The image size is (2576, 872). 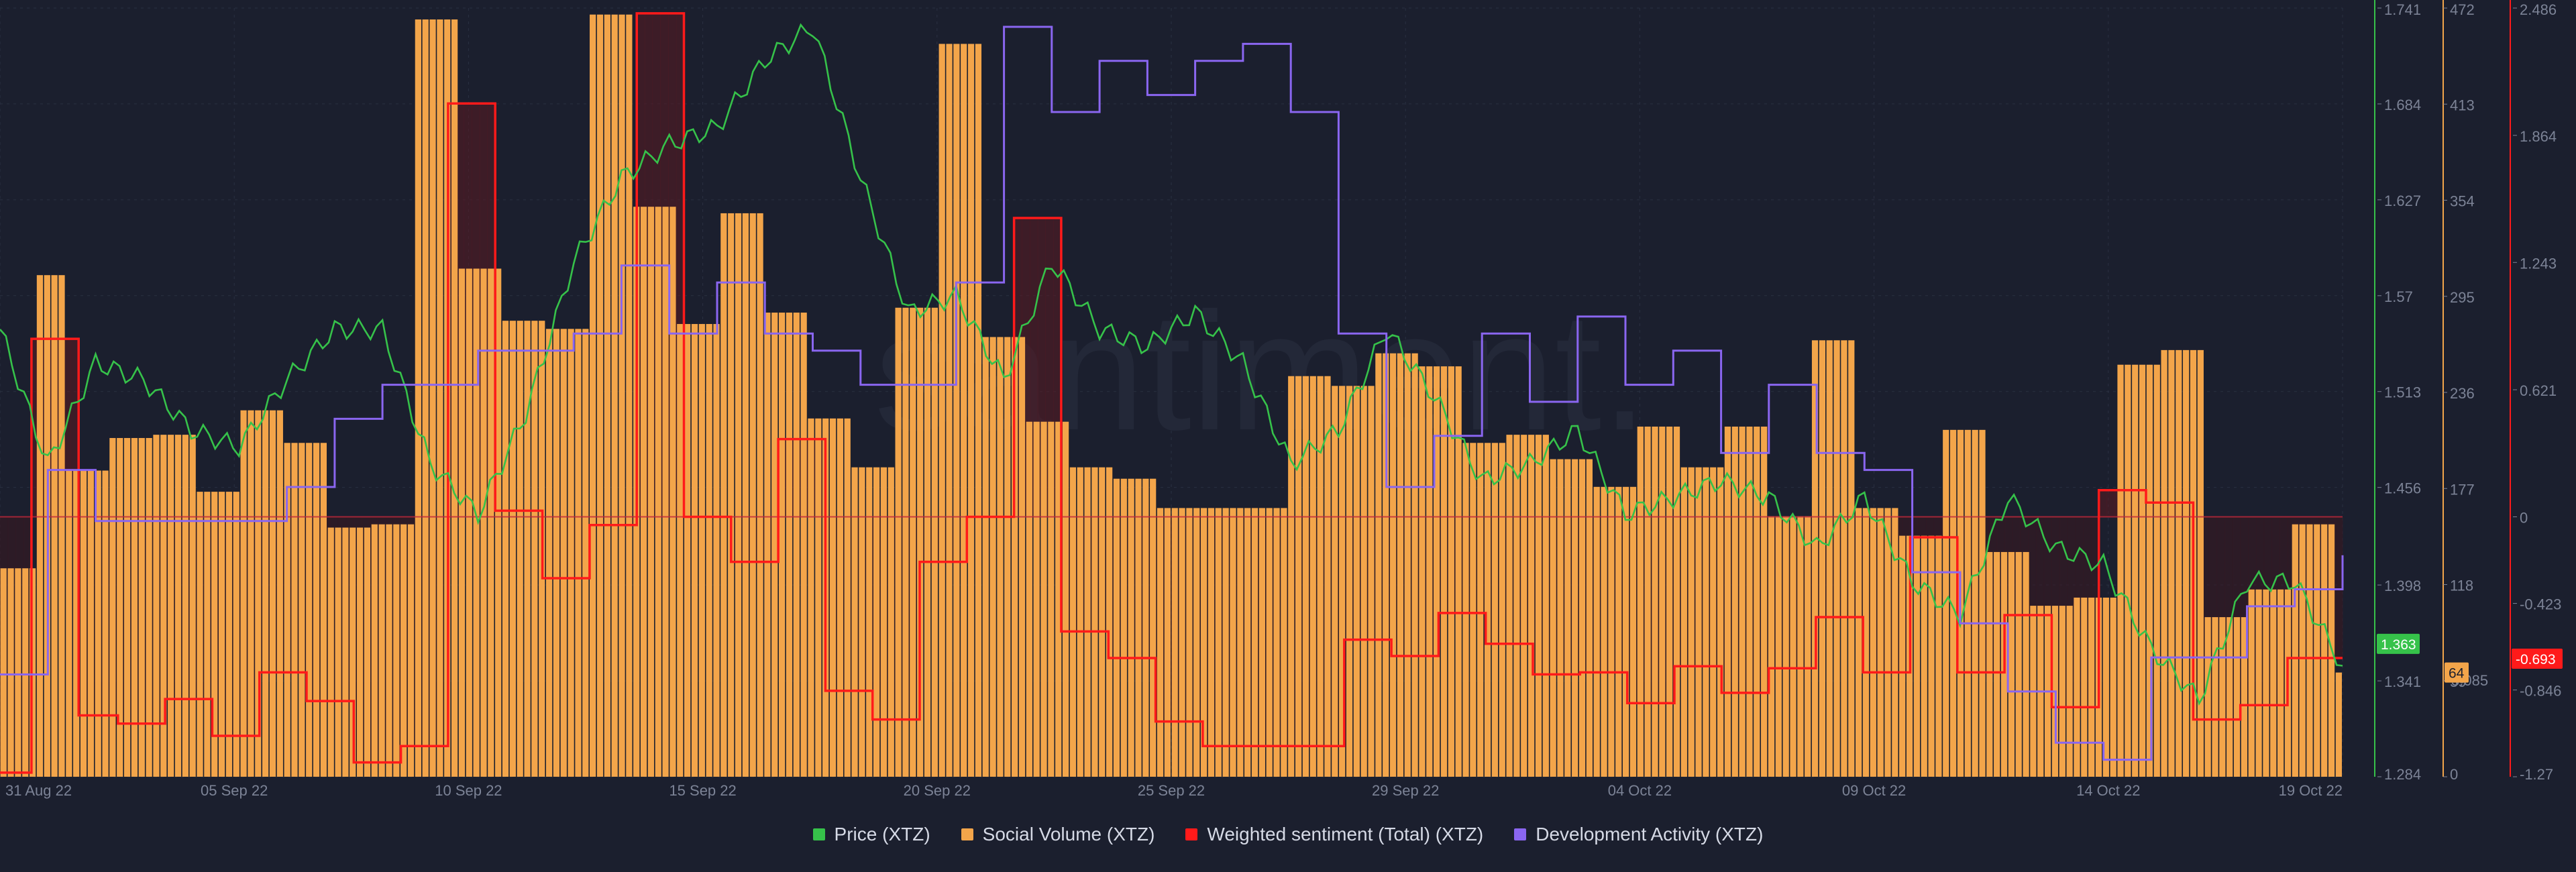 I want to click on price-axis-tick: 1.684, so click(x=2402, y=105).